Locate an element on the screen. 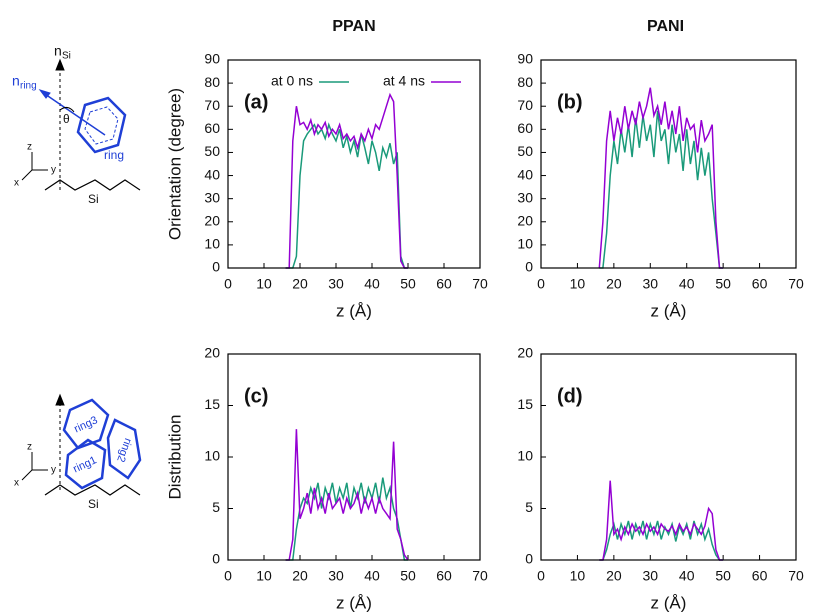  column-title: PPAN is located at coordinates (353, 26).